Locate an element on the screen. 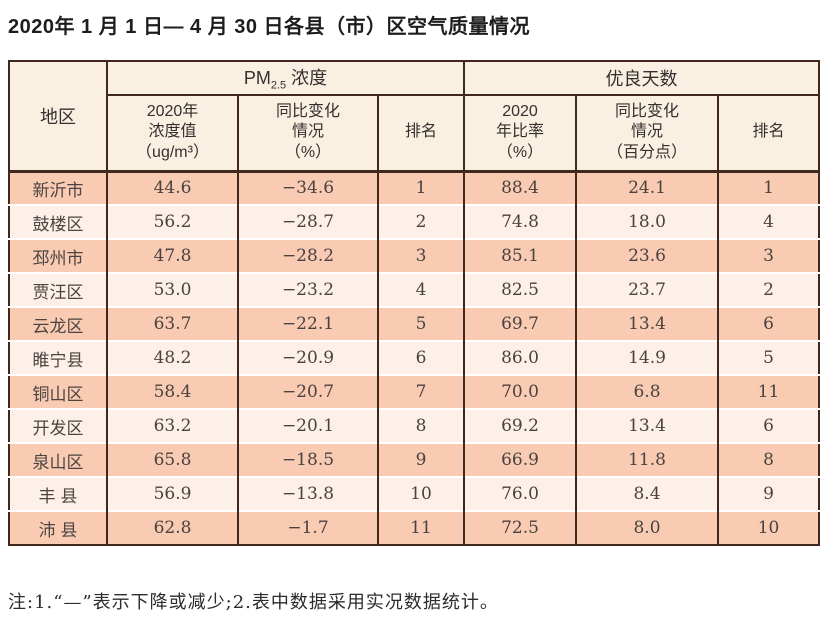 Image resolution: width=825 pixels, height=620 pixels. rate-cell: 70.0 is located at coordinates (519, 391).